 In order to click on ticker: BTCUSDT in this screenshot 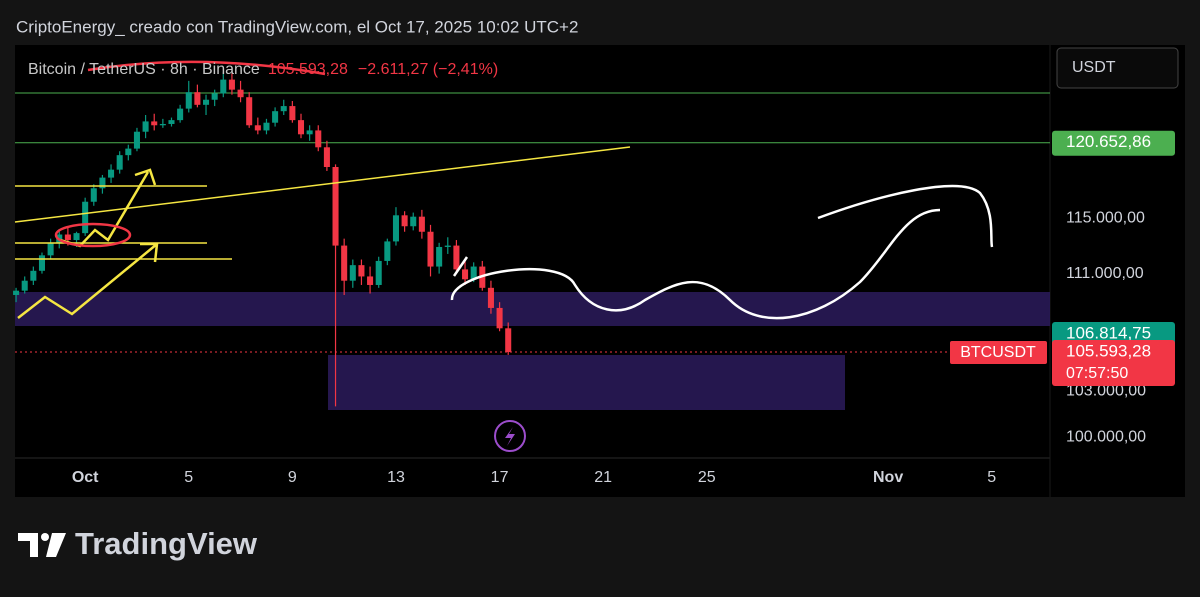, I will do `click(998, 352)`.